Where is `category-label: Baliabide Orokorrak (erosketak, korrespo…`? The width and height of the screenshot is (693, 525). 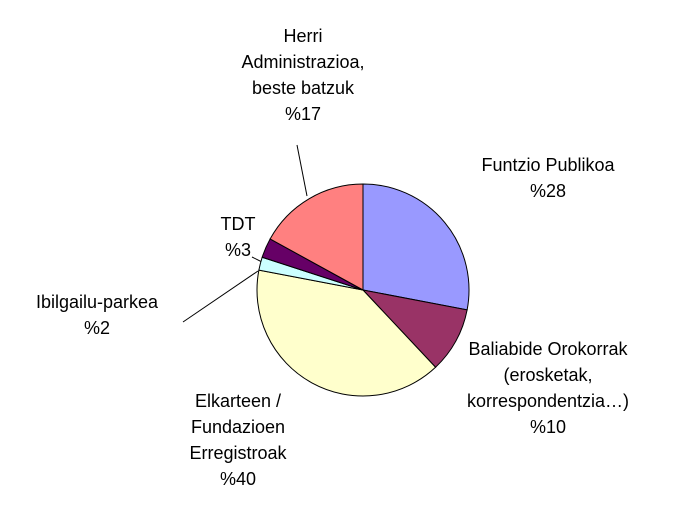
category-label: Baliabide Orokorrak (erosketak, korrespo… is located at coordinates (548, 375).